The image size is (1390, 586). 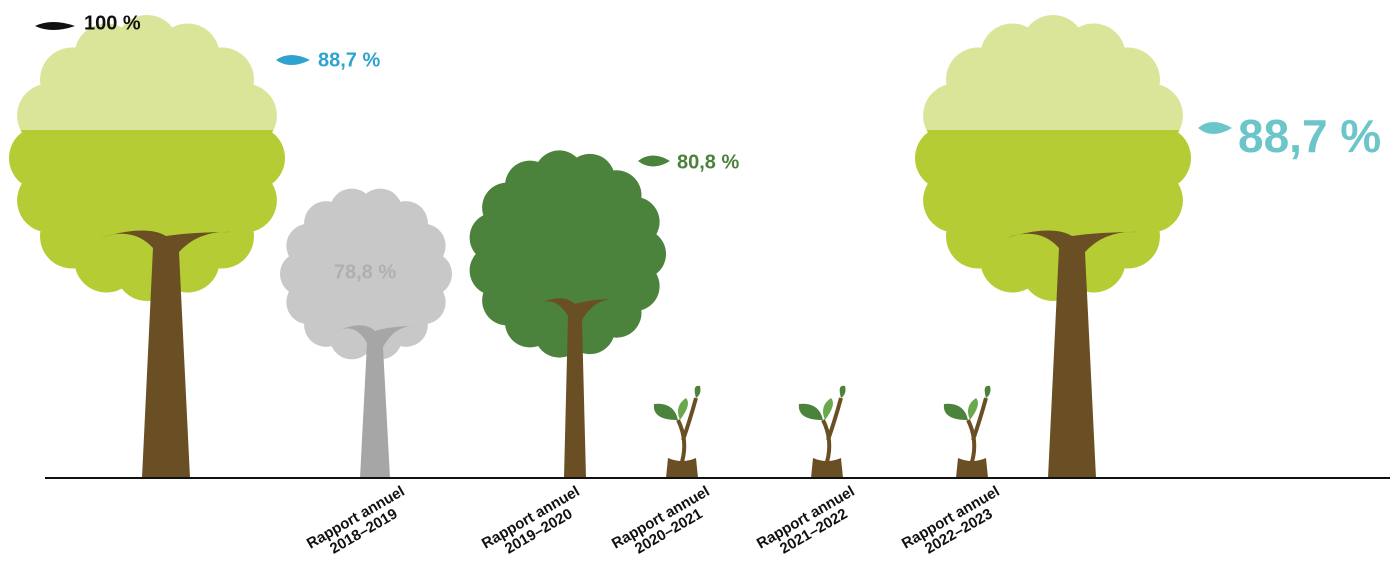 What do you see at coordinates (365, 272) in the screenshot?
I see `marker-label: 78,8 %` at bounding box center [365, 272].